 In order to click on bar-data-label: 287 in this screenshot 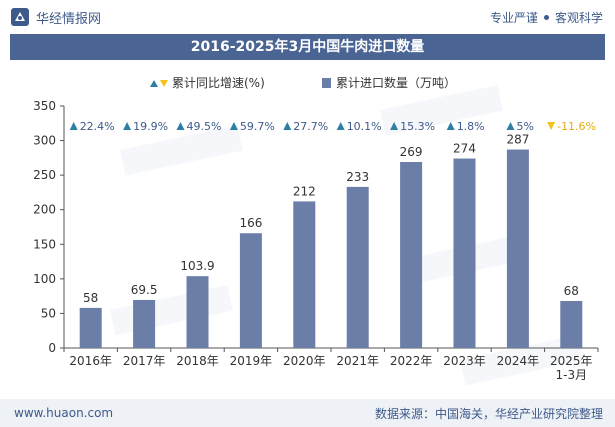, I will do `click(517, 140)`.